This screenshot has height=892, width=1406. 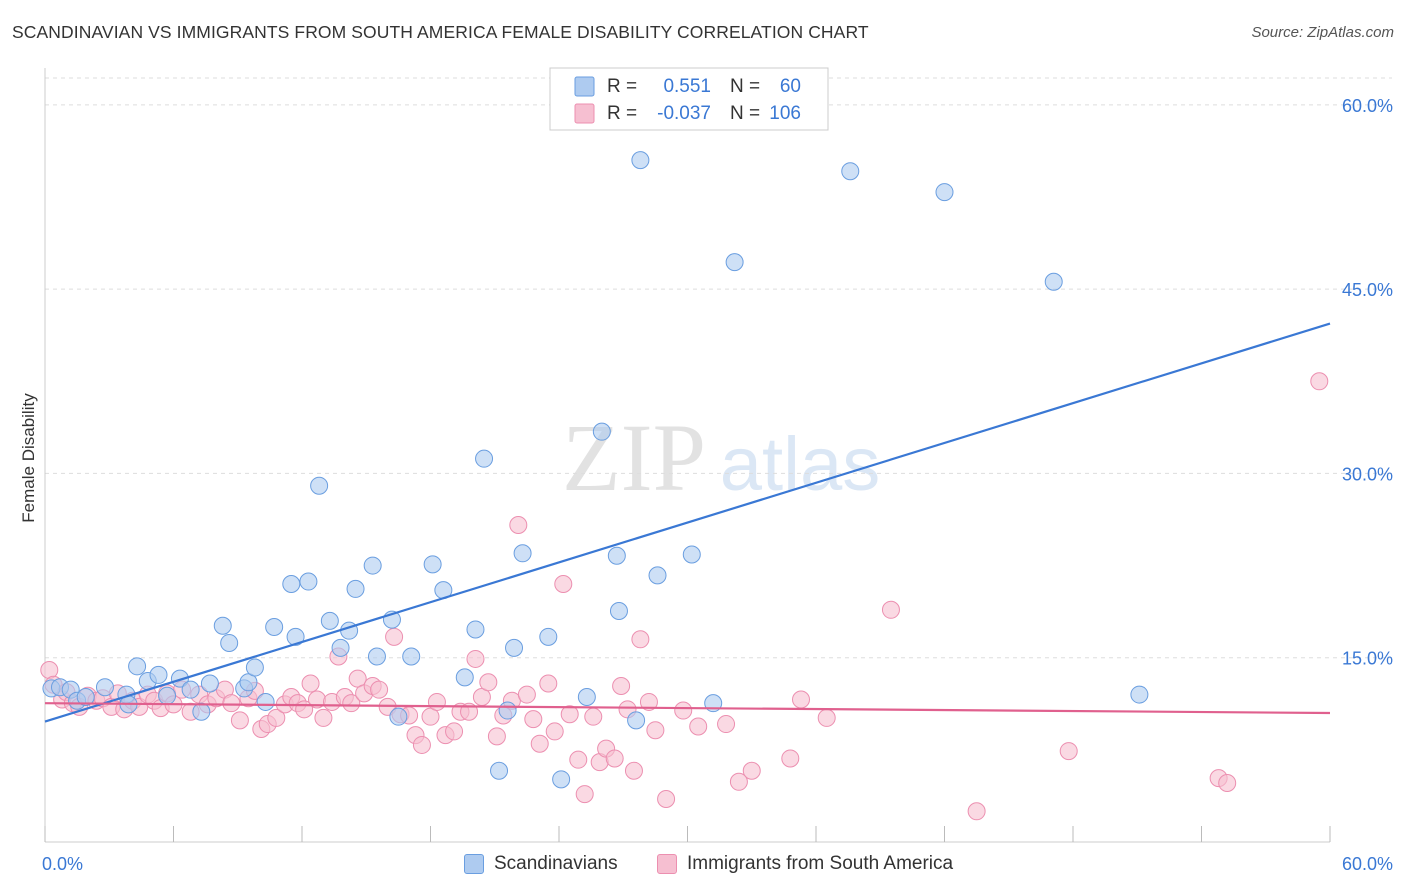 I want to click on legend-label-scandinavians: Scandinavians, so click(x=556, y=863).